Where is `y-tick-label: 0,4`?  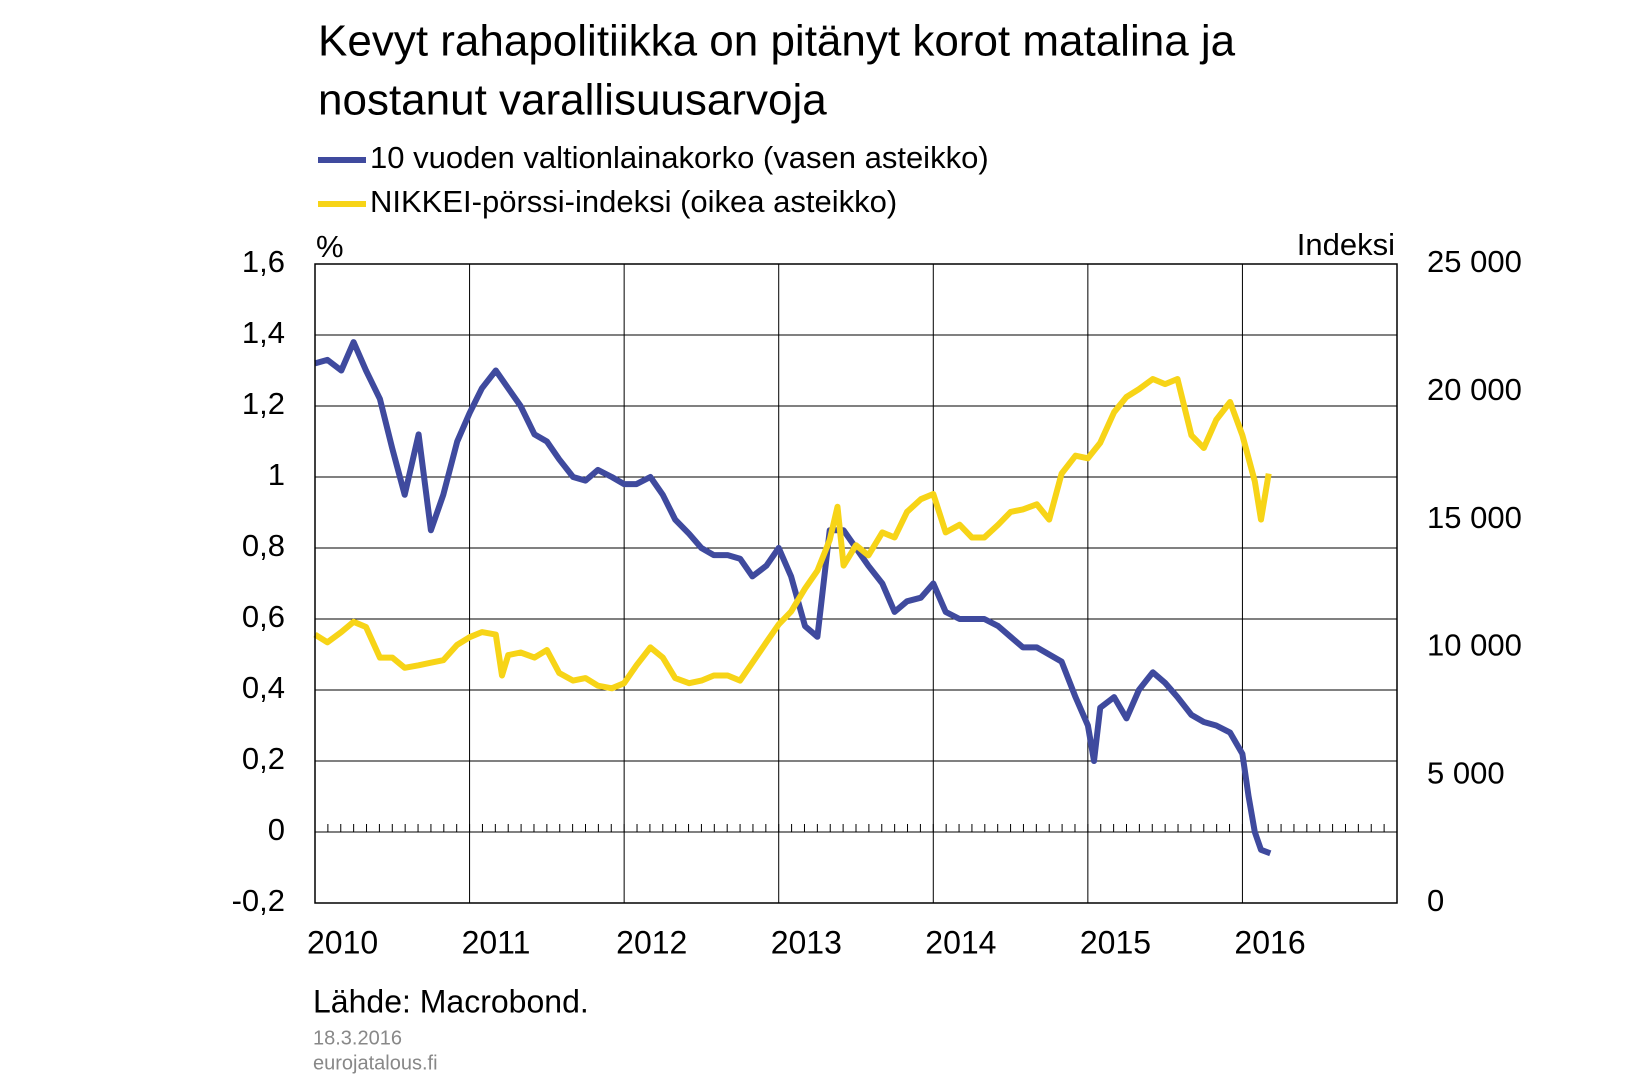
y-tick-label: 0,4 is located at coordinates (263, 687).